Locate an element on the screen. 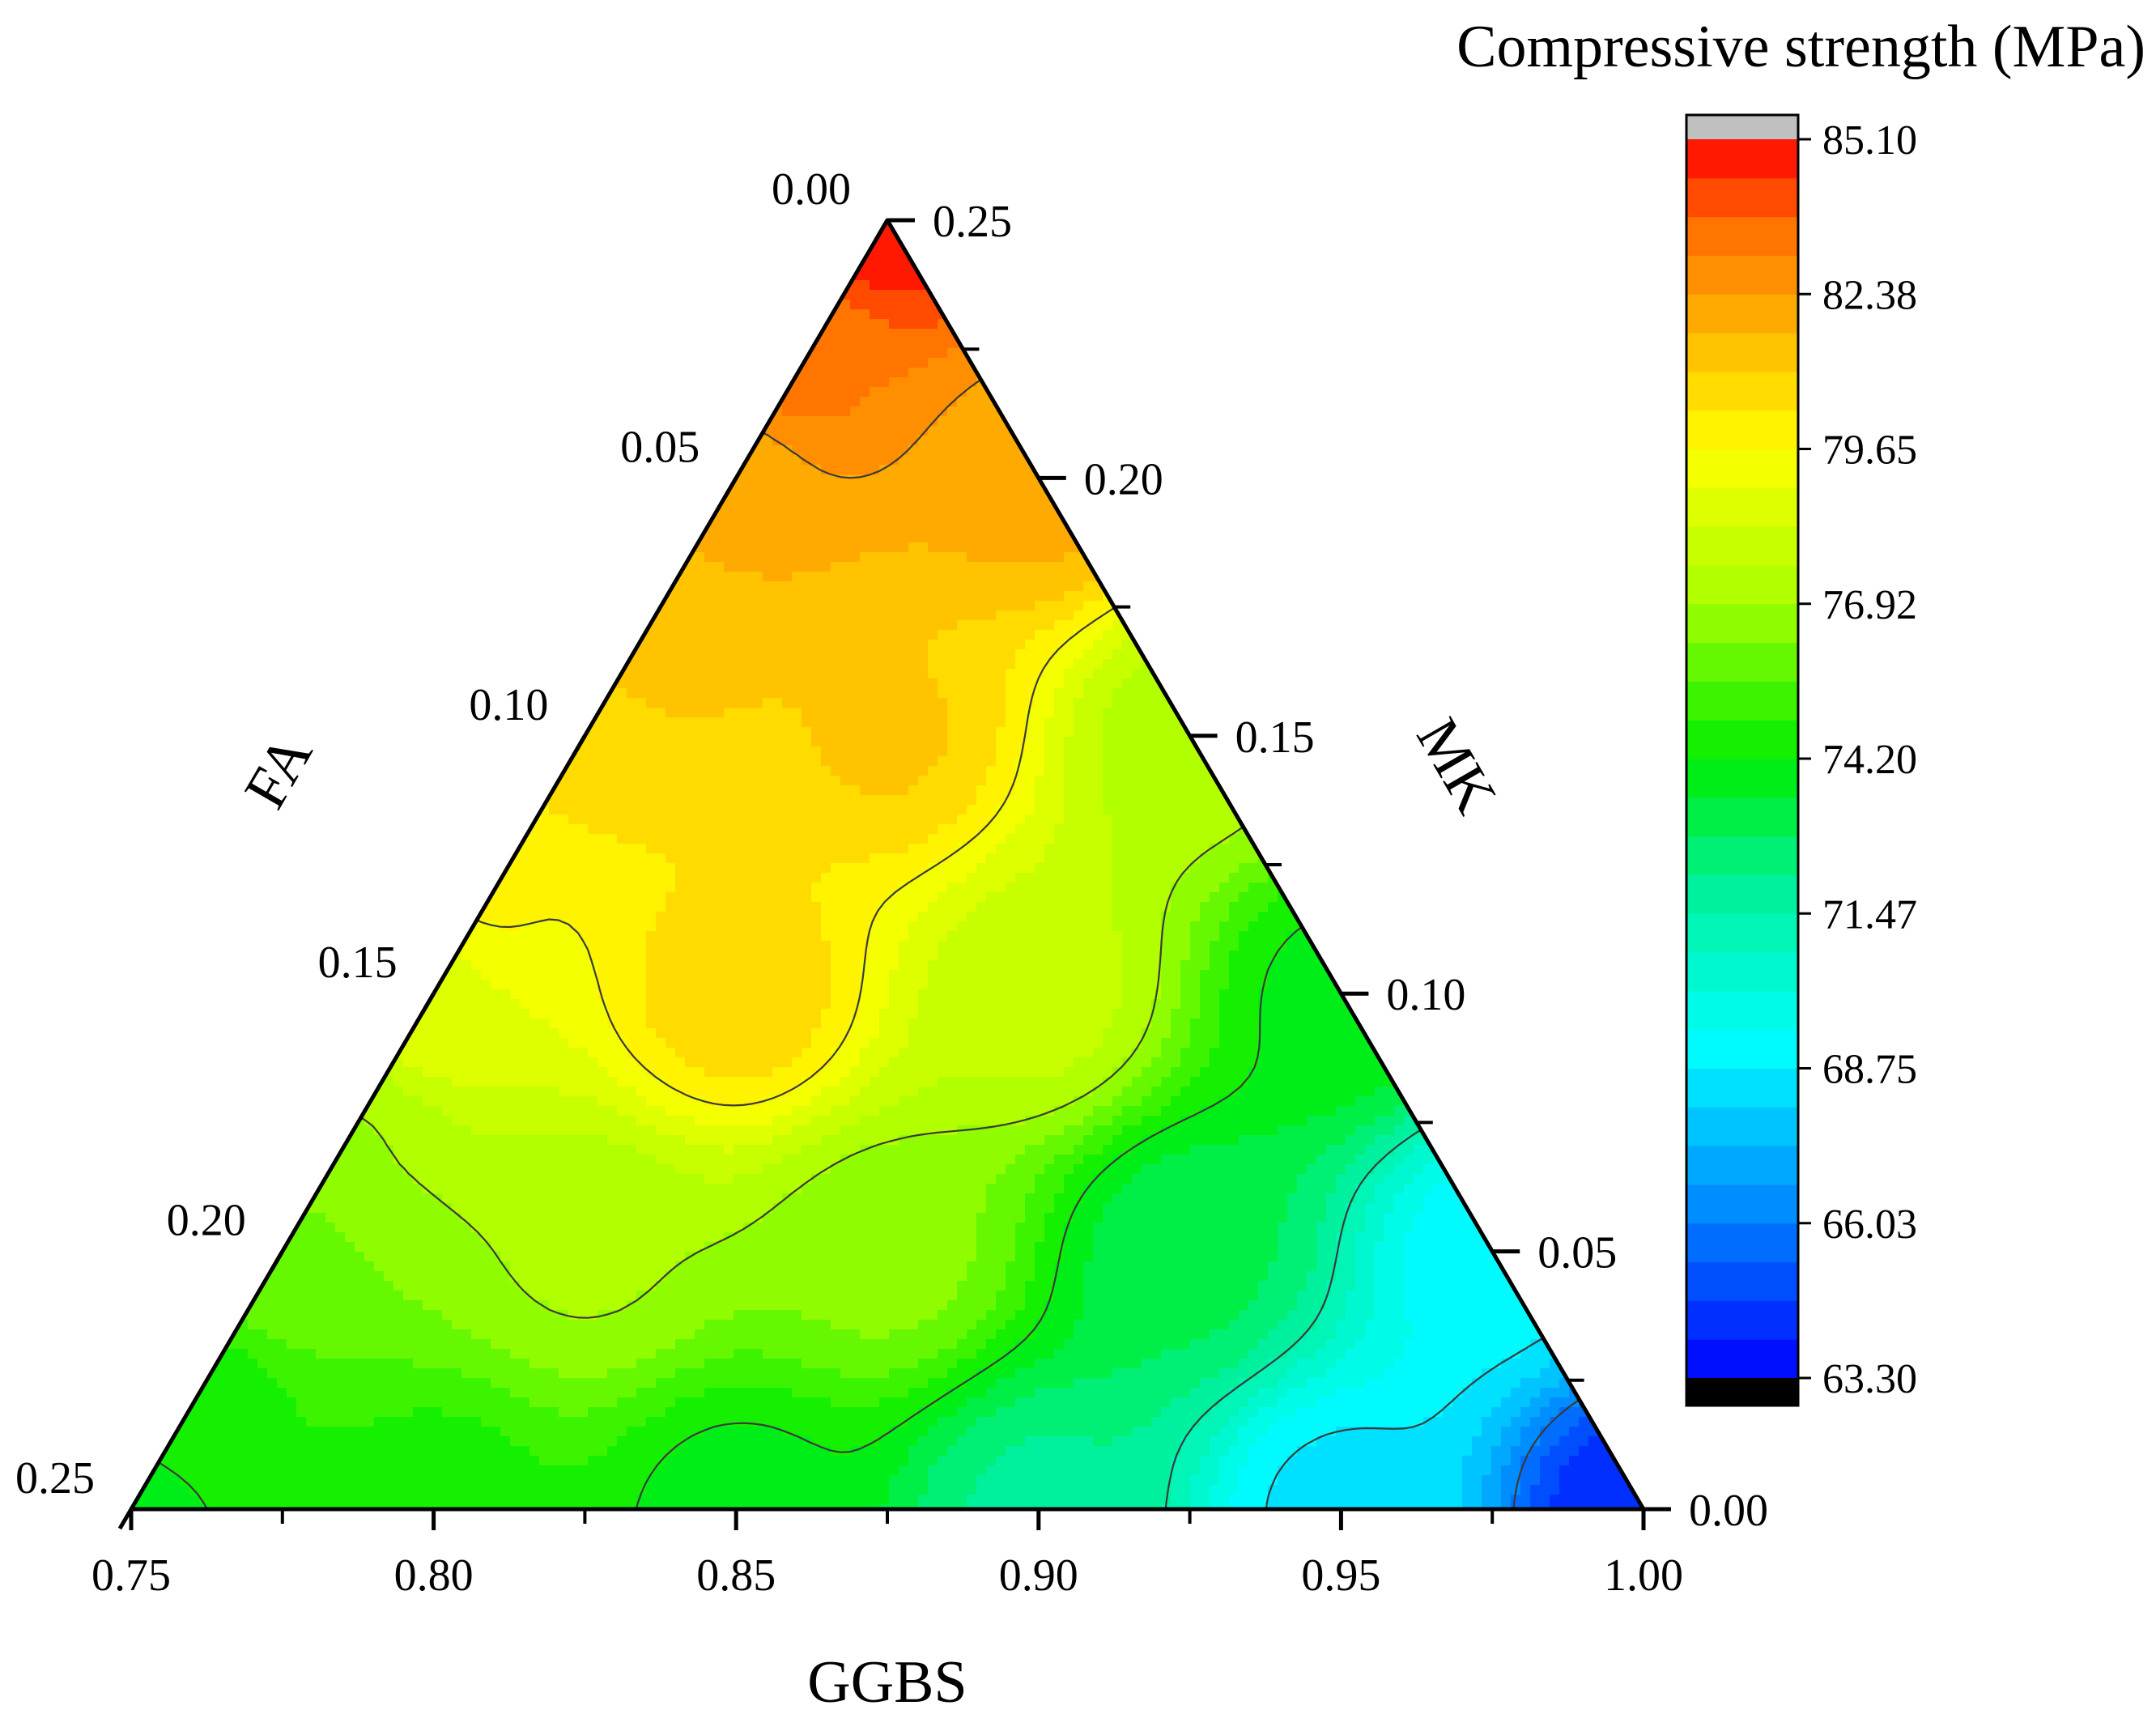 This screenshot has width=2156, height=1714. fa-tick-label: 0.25 is located at coordinates (55, 1478).